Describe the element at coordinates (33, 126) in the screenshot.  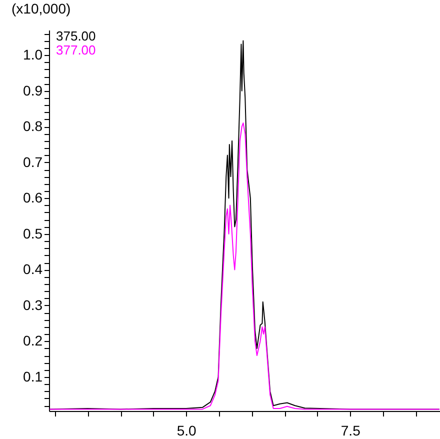
I see `y-tick-label: 0.8` at that location.